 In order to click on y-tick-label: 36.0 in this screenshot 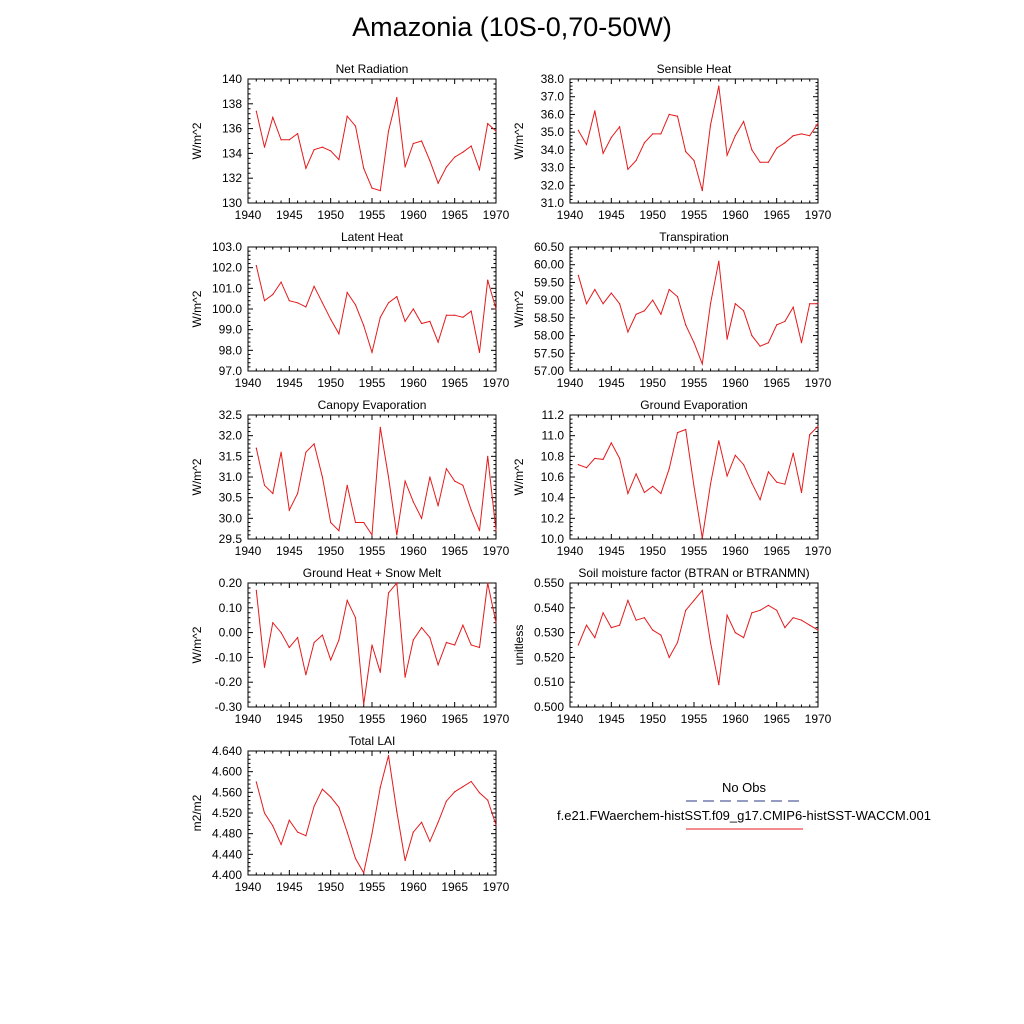, I will do `click(553, 114)`.